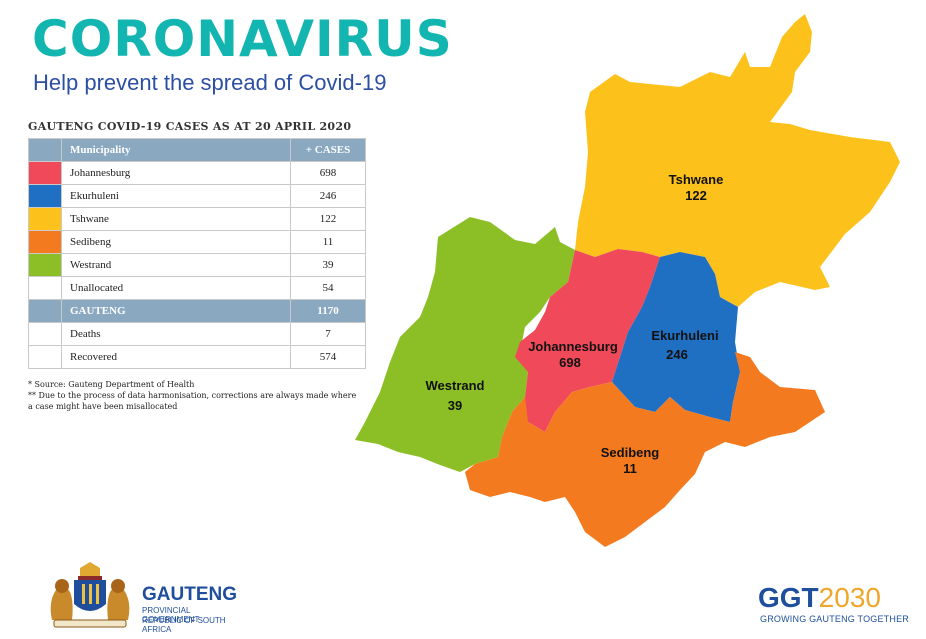  Describe the element at coordinates (45, 242) in the screenshot. I see `swatch-sedibeng` at that location.